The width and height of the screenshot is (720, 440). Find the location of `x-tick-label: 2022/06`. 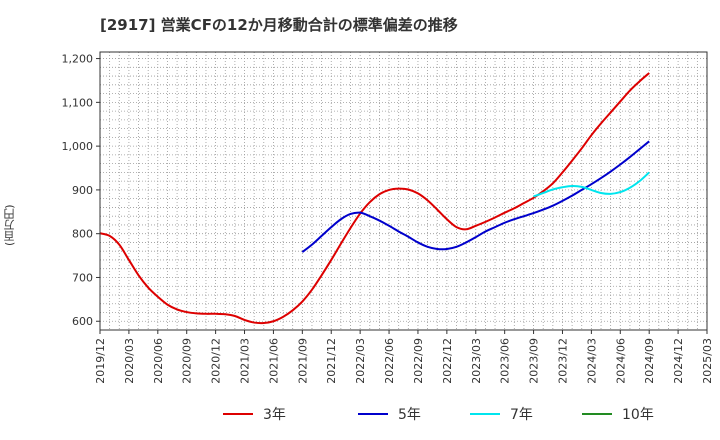

x-tick-label: 2022/06 is located at coordinates (389, 361).